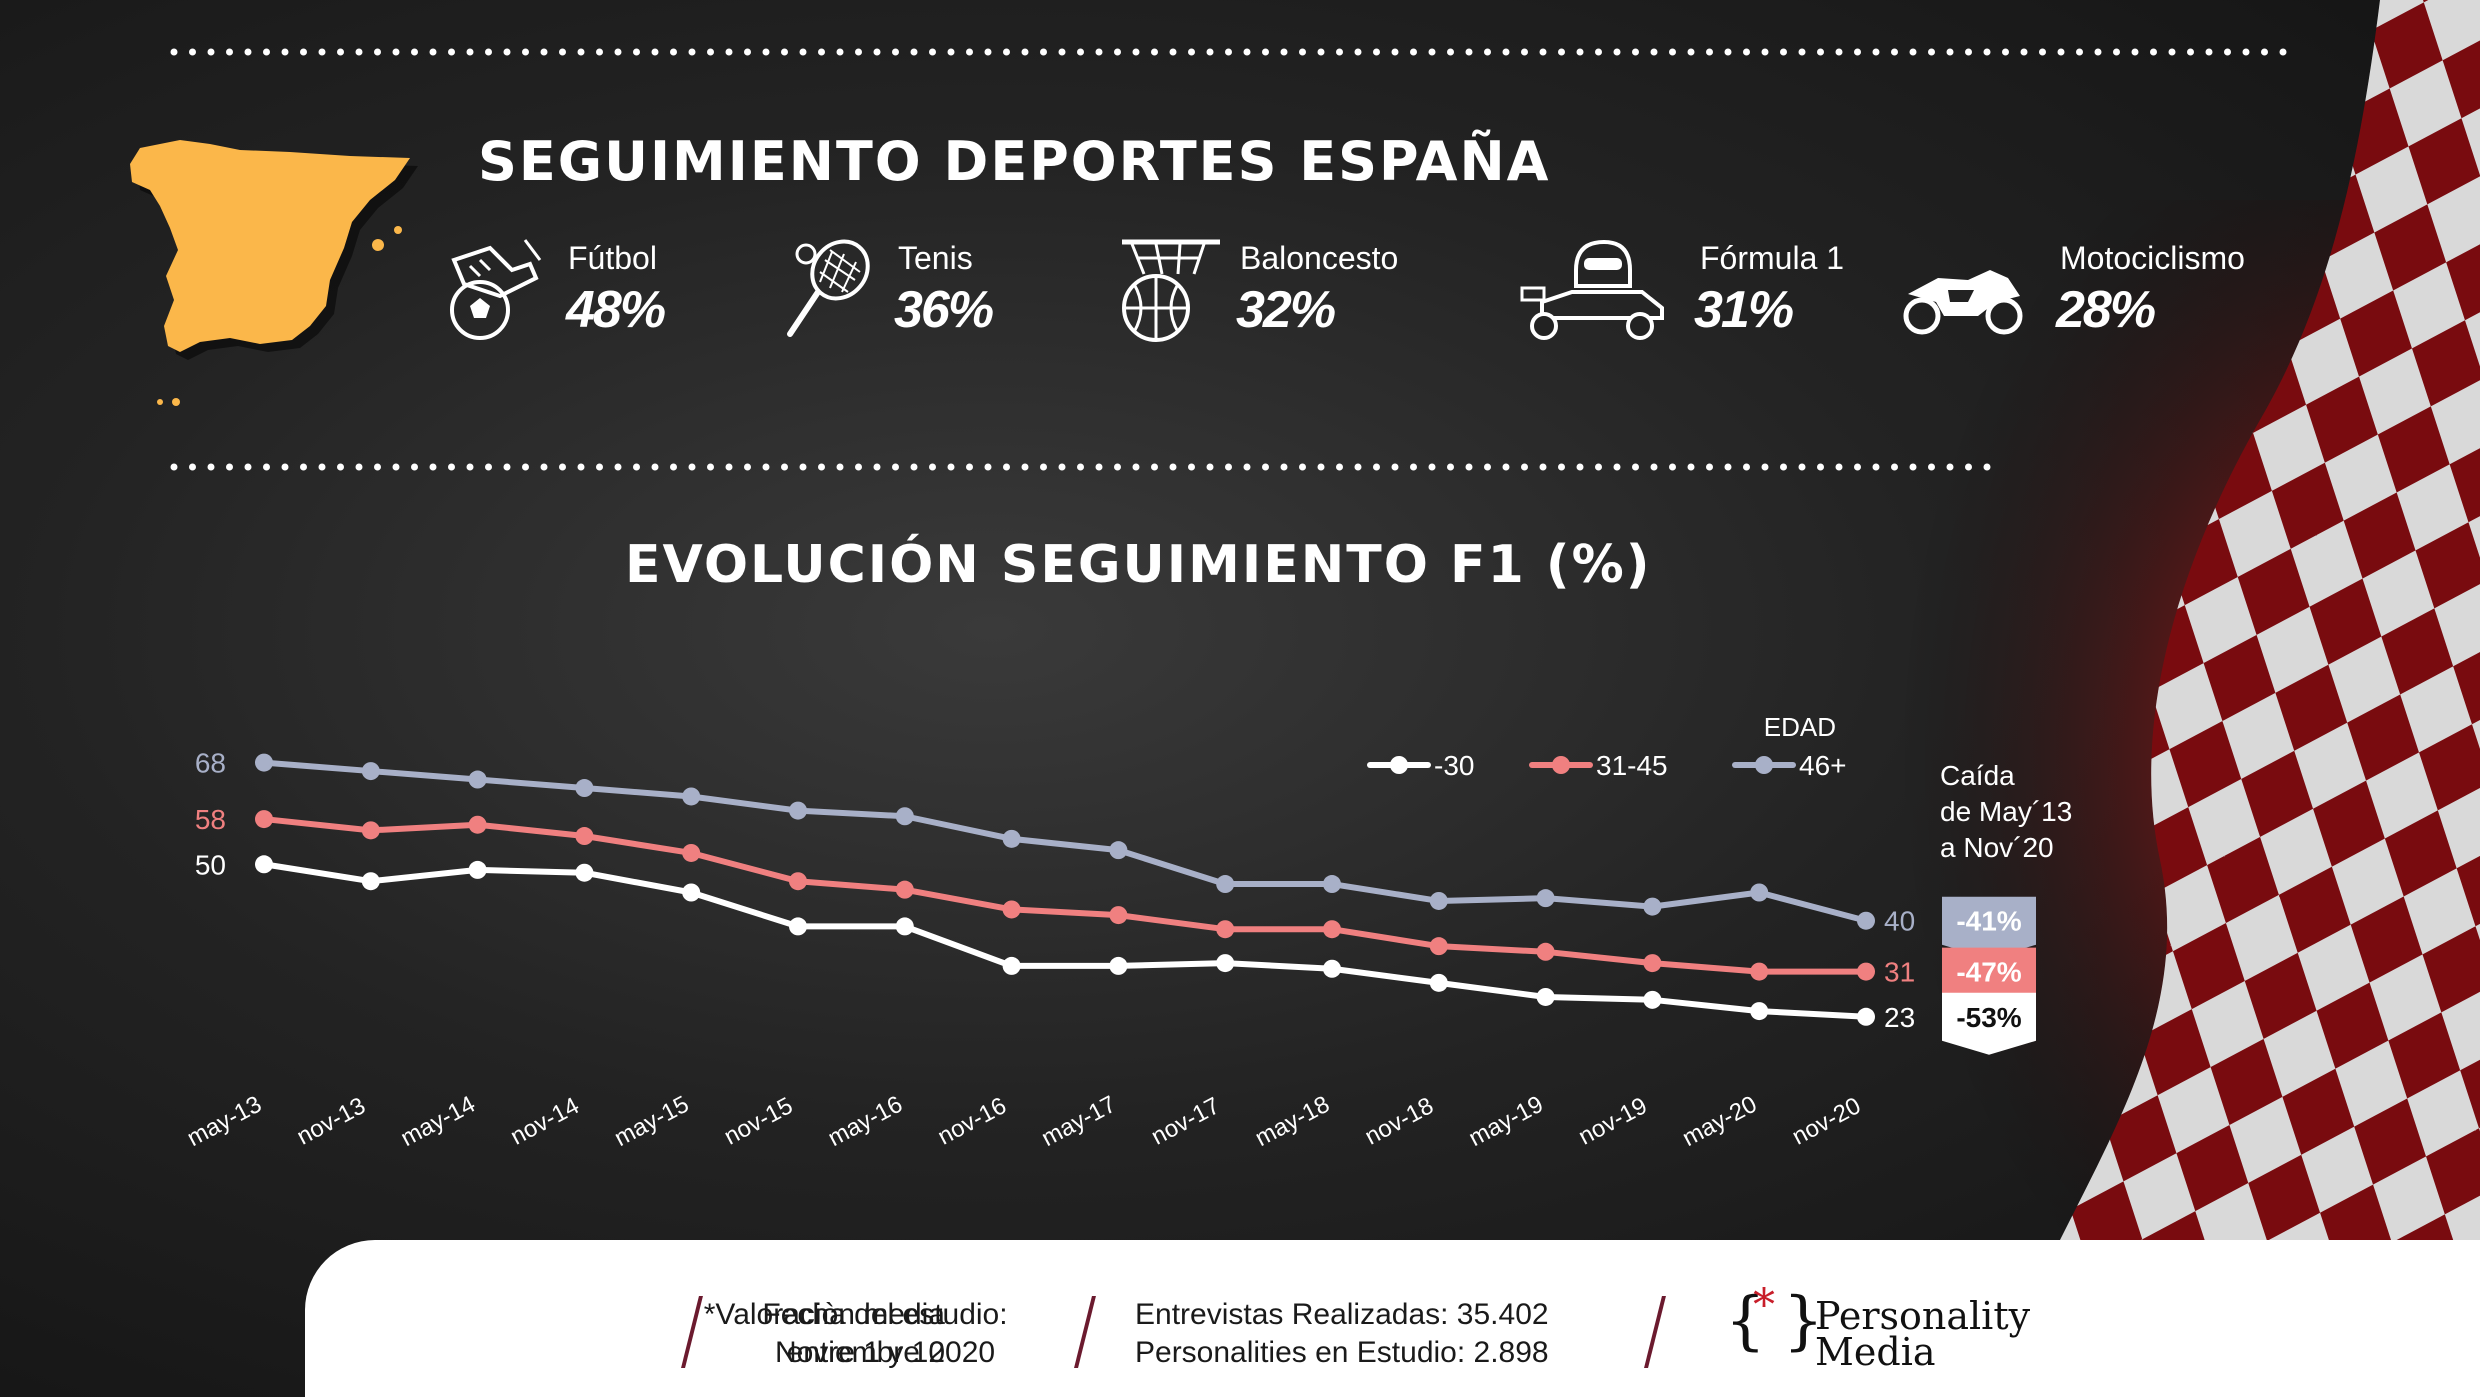 Image resolution: width=2480 pixels, height=1397 pixels. Describe the element at coordinates (1963, 302) in the screenshot. I see `motorcycle-icon` at that location.